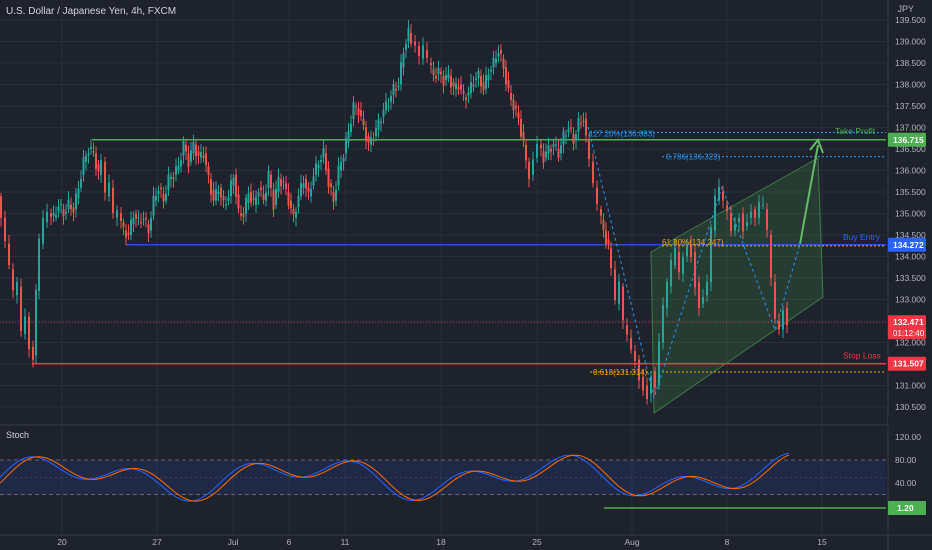  Describe the element at coordinates (855, 131) in the screenshot. I see `take-profit-label: Take Profit` at that location.